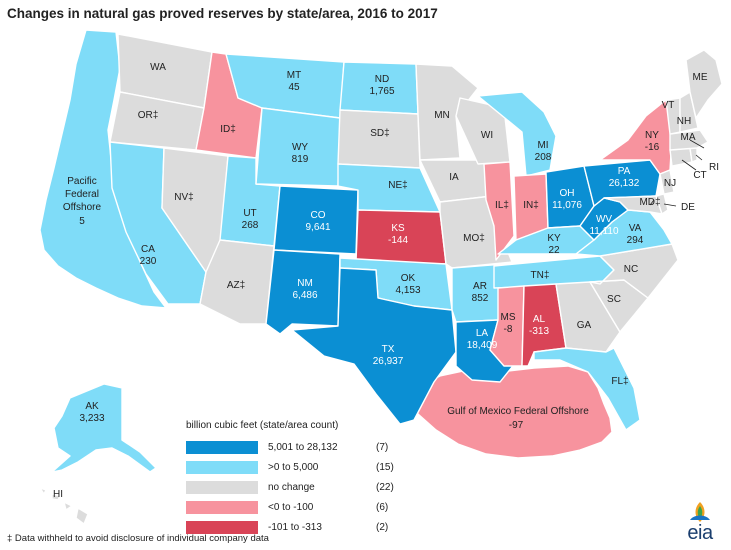 The height and width of the screenshot is (550, 731). What do you see at coordinates (508, 317) in the screenshot?
I see `region-label-ms: MS` at bounding box center [508, 317].